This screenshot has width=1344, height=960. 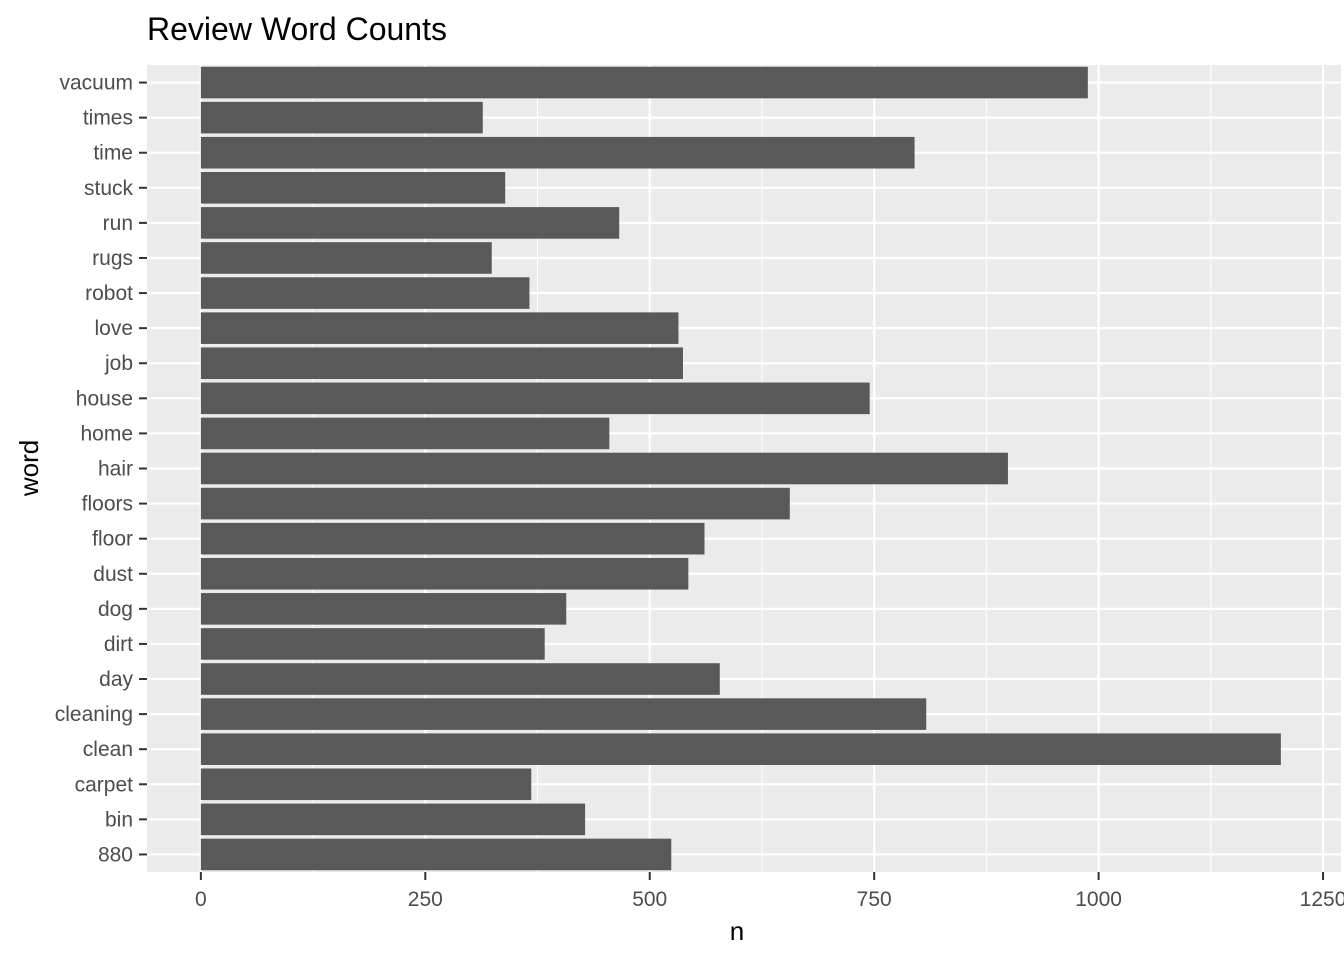 I want to click on bar-day, so click(x=460, y=679).